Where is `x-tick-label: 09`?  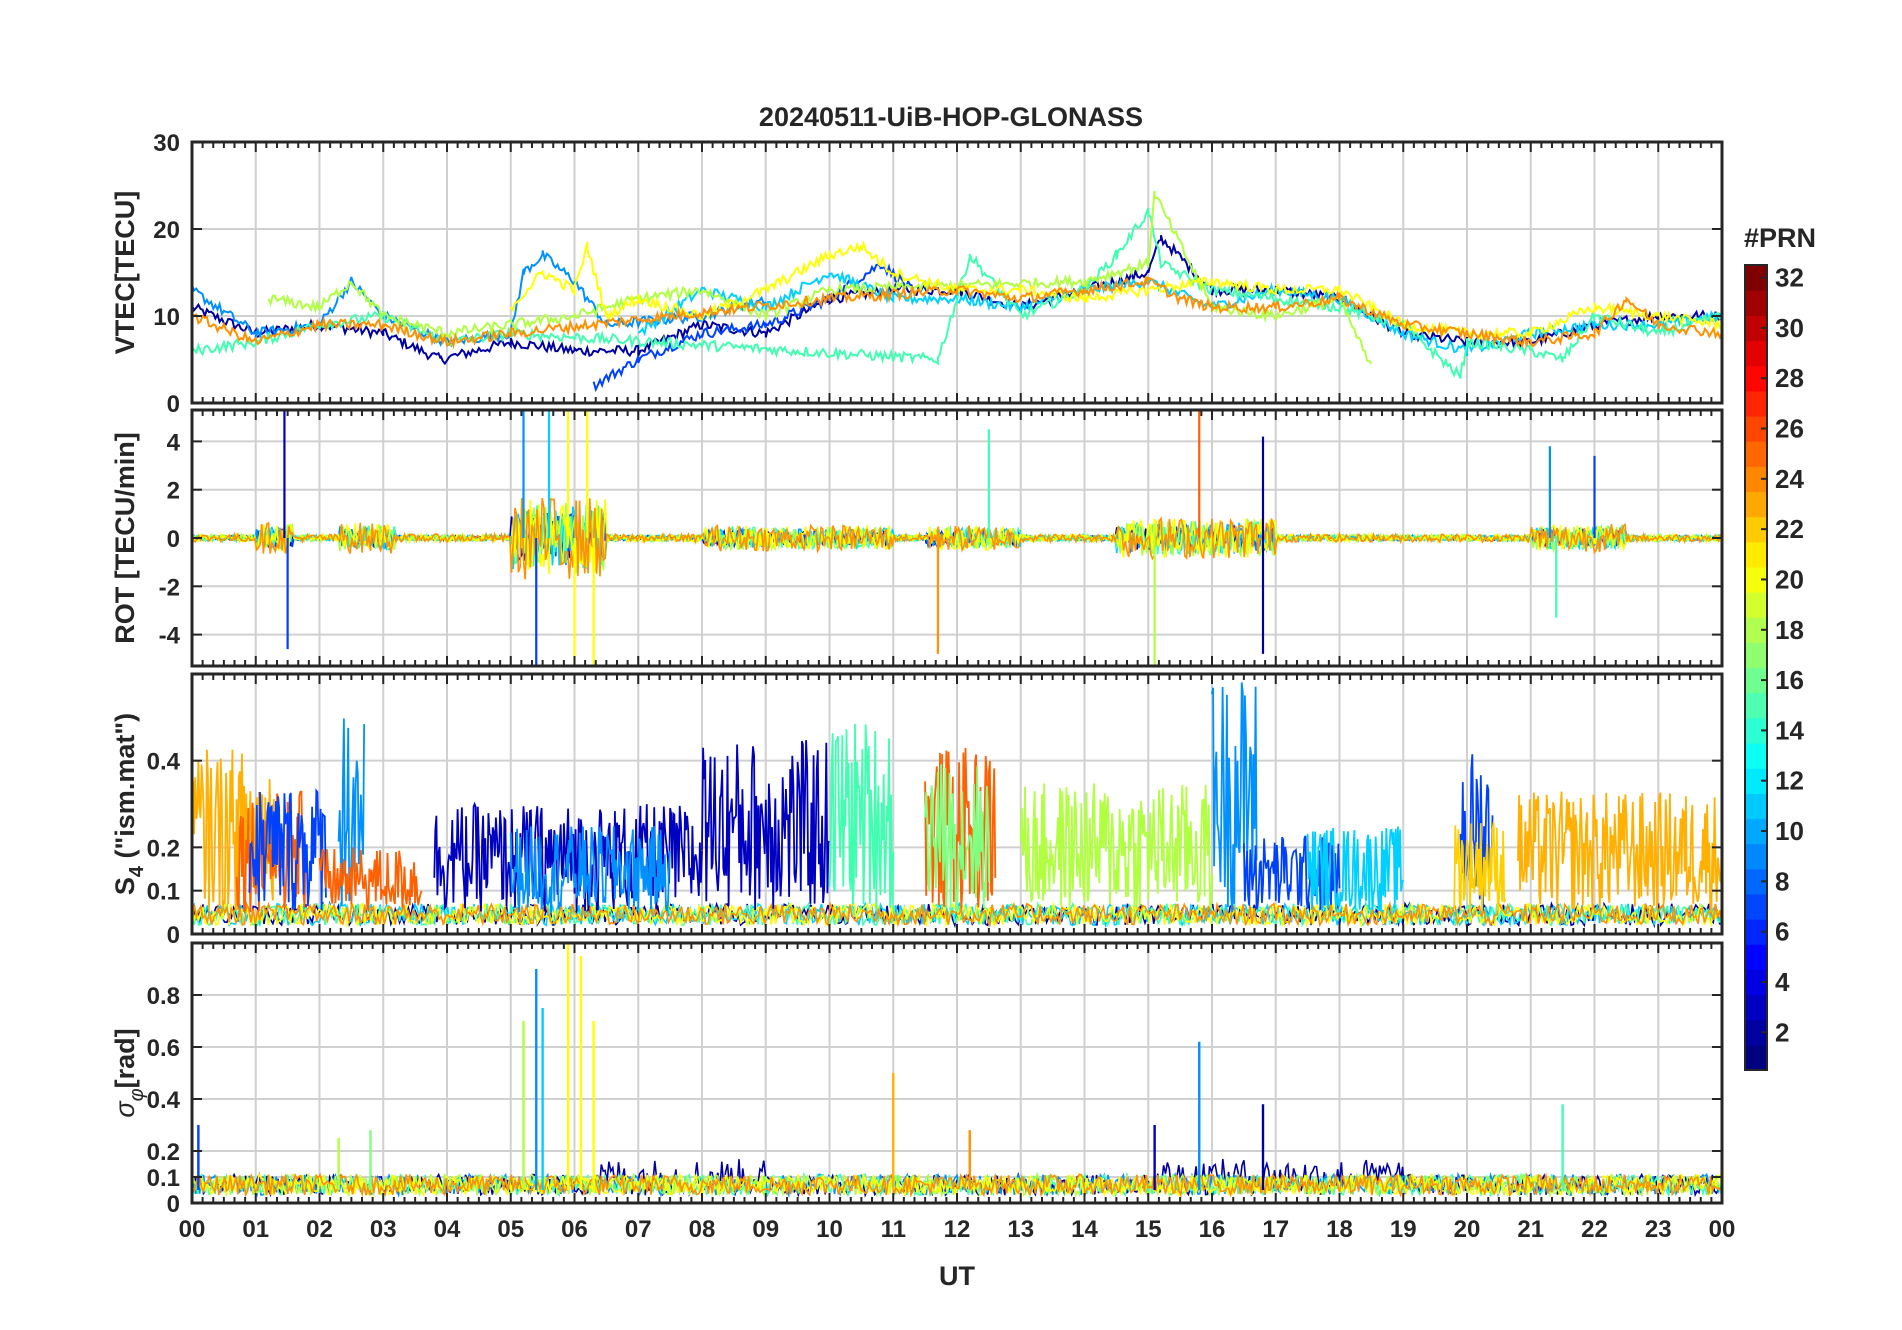 x-tick-label: 09 is located at coordinates (765, 1229).